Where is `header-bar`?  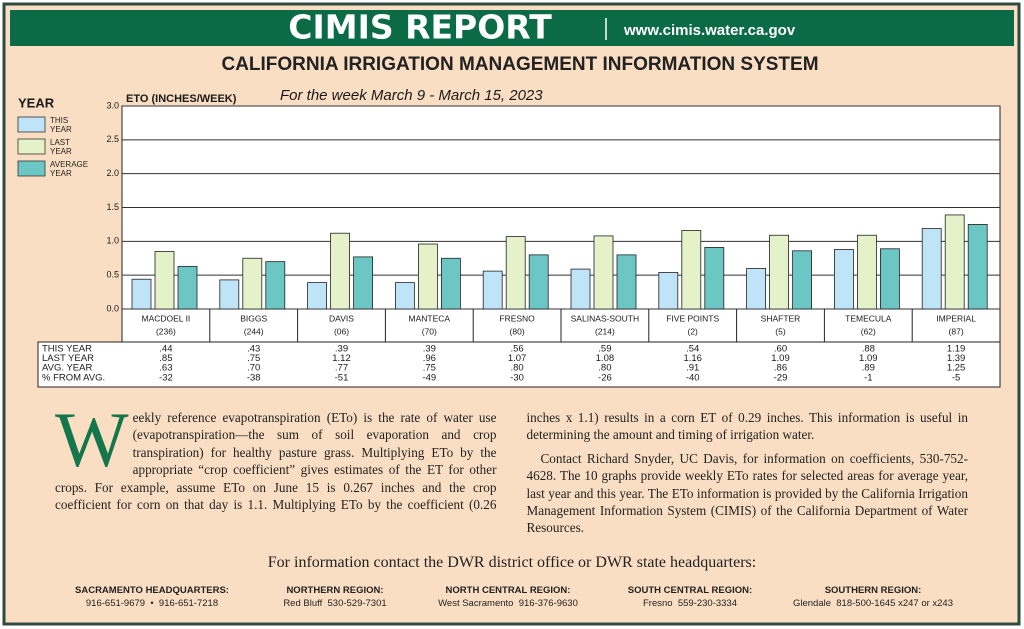 header-bar is located at coordinates (512, 28).